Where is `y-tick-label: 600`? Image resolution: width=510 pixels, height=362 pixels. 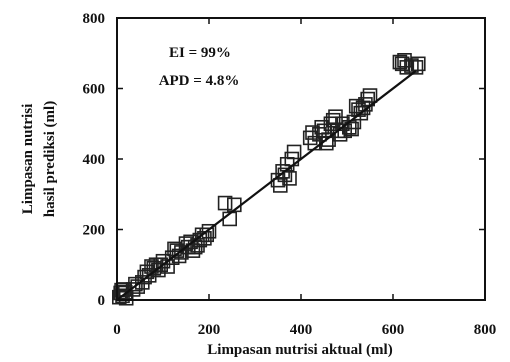
y-tick-label: 600 is located at coordinates (94, 90).